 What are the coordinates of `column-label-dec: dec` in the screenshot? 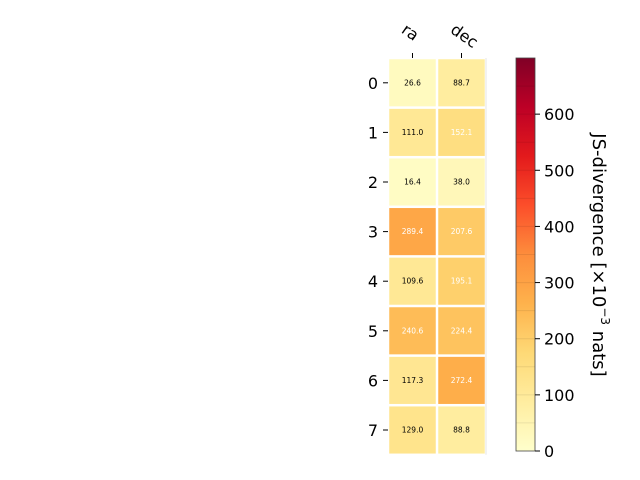 It's located at (464, 36).